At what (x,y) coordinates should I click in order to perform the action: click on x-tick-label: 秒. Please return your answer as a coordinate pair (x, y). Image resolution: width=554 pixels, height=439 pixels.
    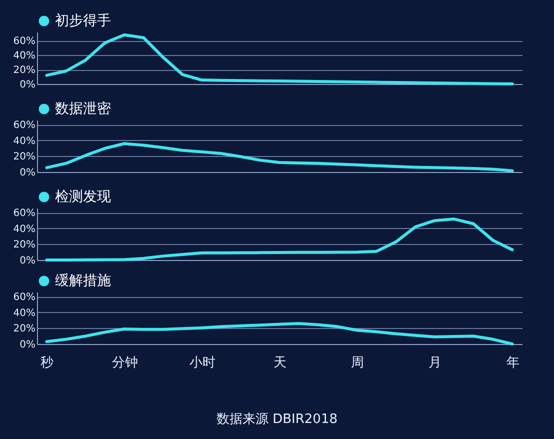
    Looking at the image, I should click on (47, 363).